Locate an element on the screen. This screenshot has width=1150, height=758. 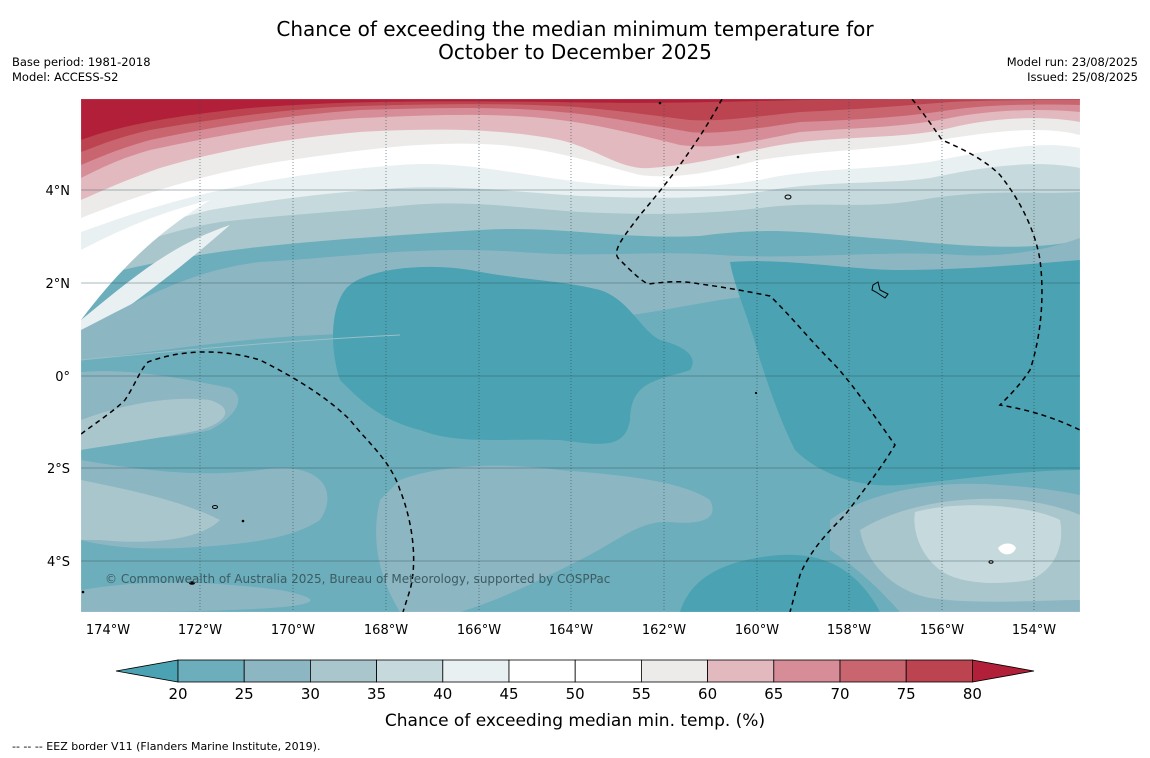
base-period: Base period: 1981-2018 is located at coordinates (81, 62).